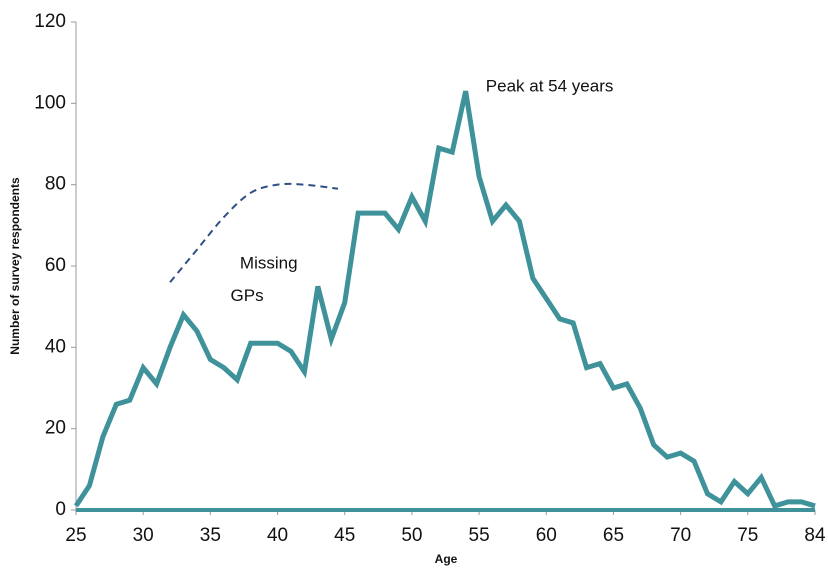 The height and width of the screenshot is (568, 828). Describe the element at coordinates (446, 559) in the screenshot. I see `x-axis-label: Age` at that location.